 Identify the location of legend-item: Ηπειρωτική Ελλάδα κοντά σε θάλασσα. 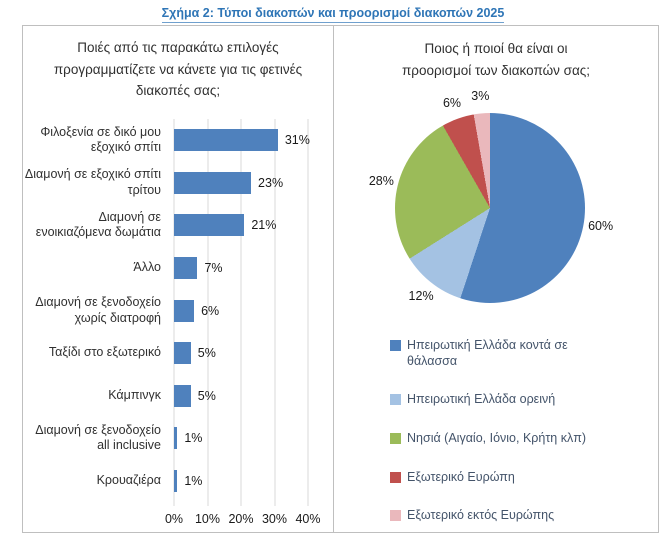
(504, 353).